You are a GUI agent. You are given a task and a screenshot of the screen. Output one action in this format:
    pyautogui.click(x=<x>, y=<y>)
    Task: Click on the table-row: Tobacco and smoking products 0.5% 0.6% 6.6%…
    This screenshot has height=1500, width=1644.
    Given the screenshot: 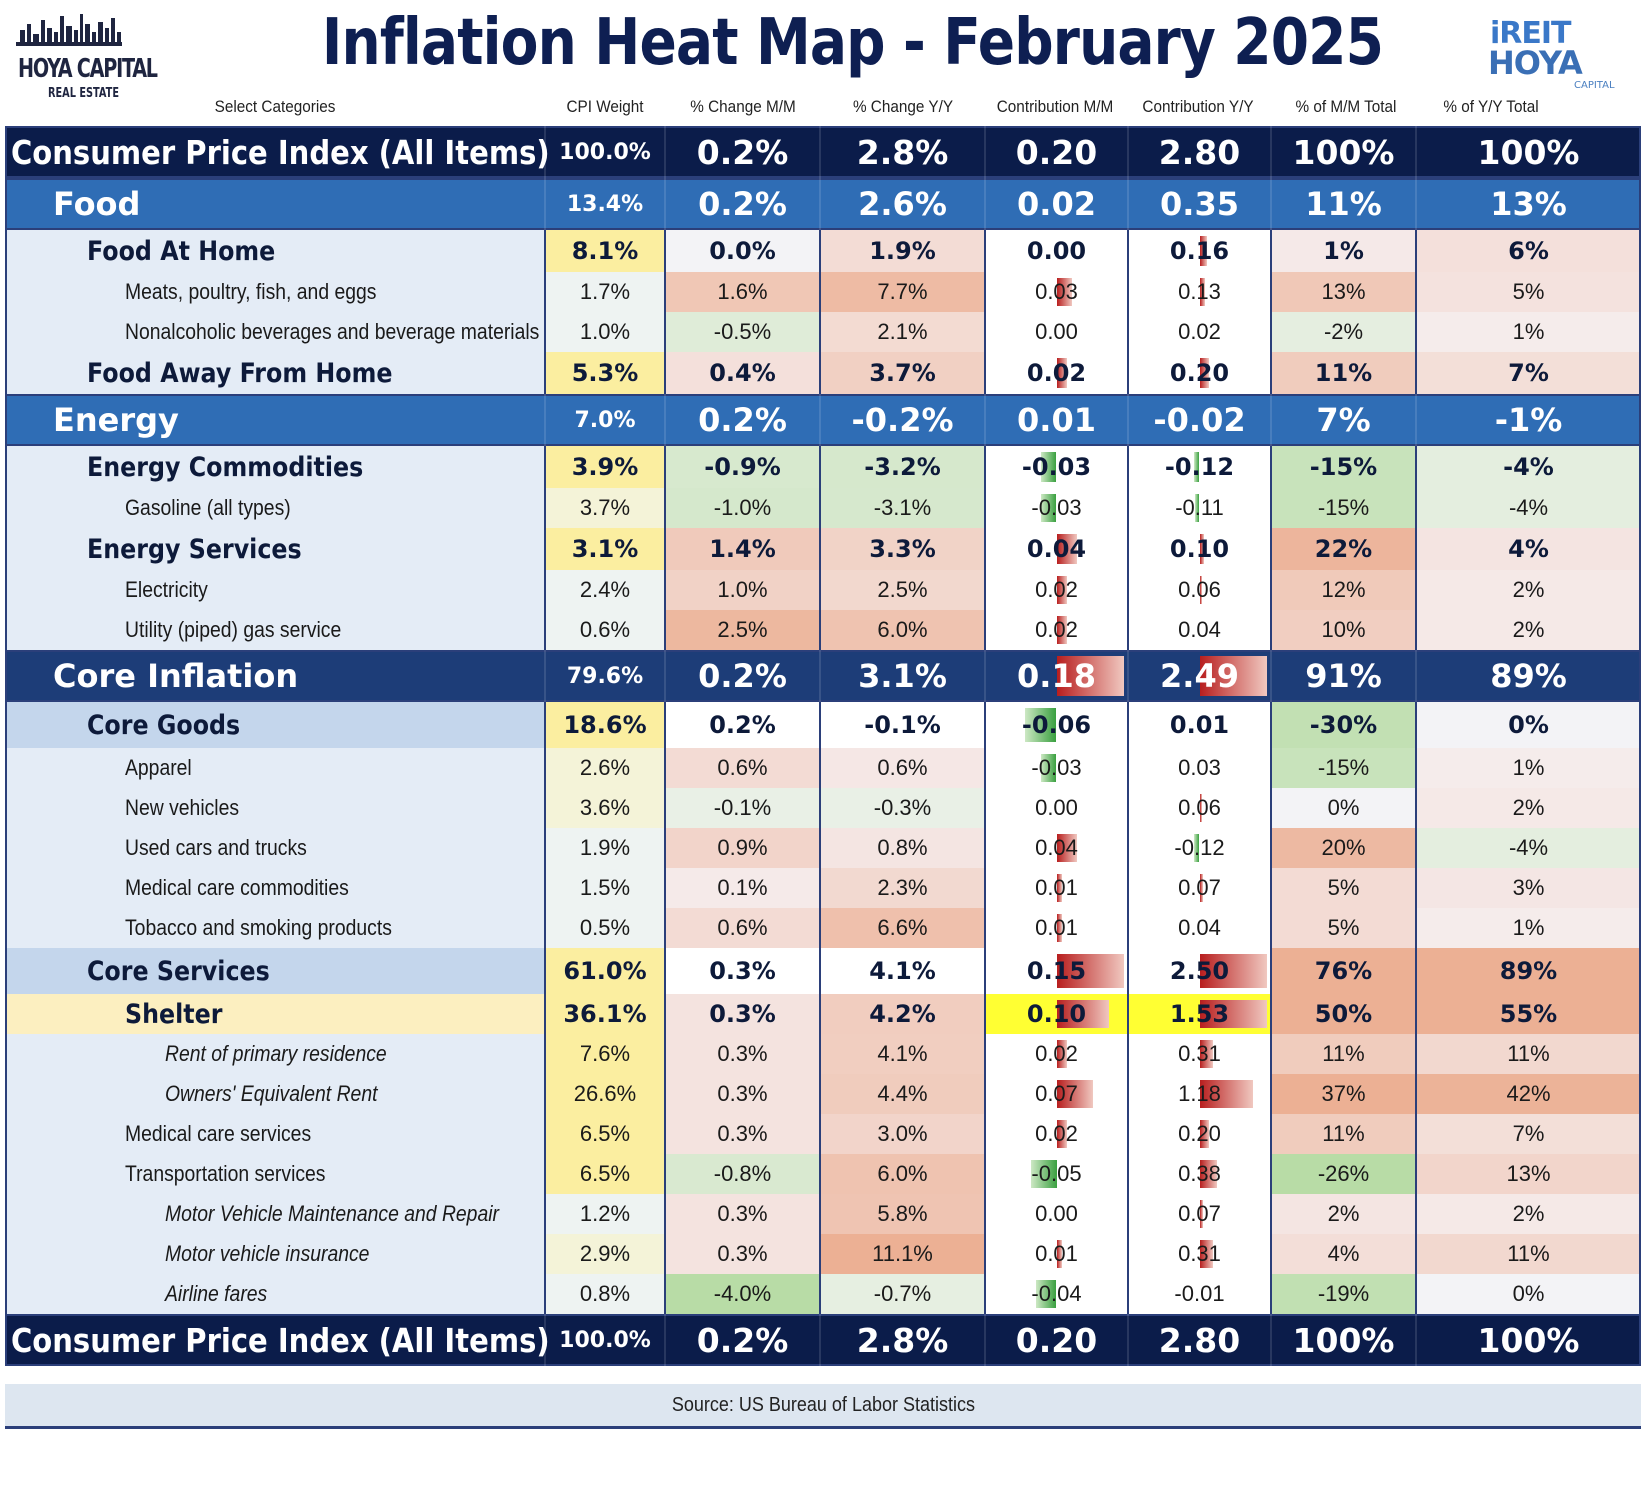 What is the action you would take?
    pyautogui.click(x=823, y=928)
    